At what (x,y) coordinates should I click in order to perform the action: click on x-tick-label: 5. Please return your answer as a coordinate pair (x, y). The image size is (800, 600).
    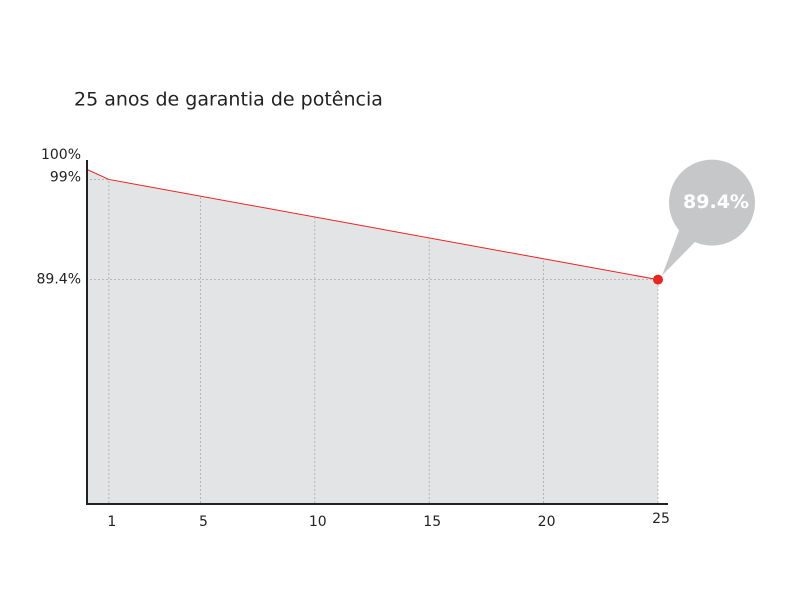
    Looking at the image, I should click on (203, 522).